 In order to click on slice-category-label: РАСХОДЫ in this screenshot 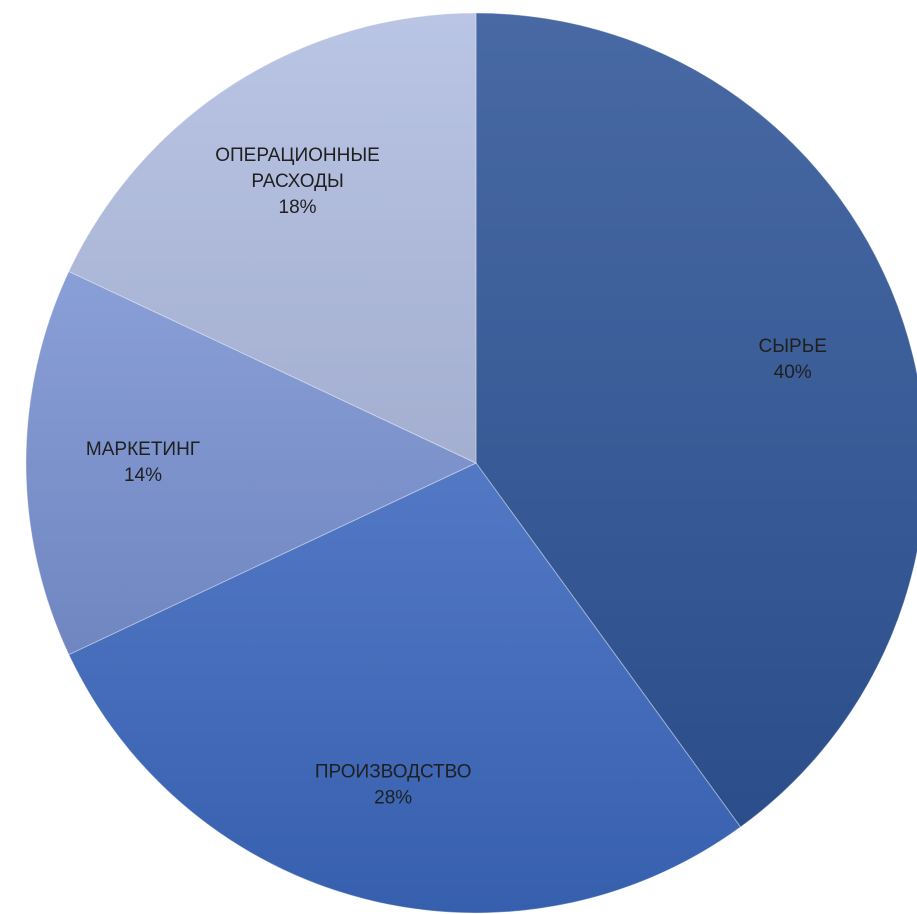, I will do `click(297, 181)`.